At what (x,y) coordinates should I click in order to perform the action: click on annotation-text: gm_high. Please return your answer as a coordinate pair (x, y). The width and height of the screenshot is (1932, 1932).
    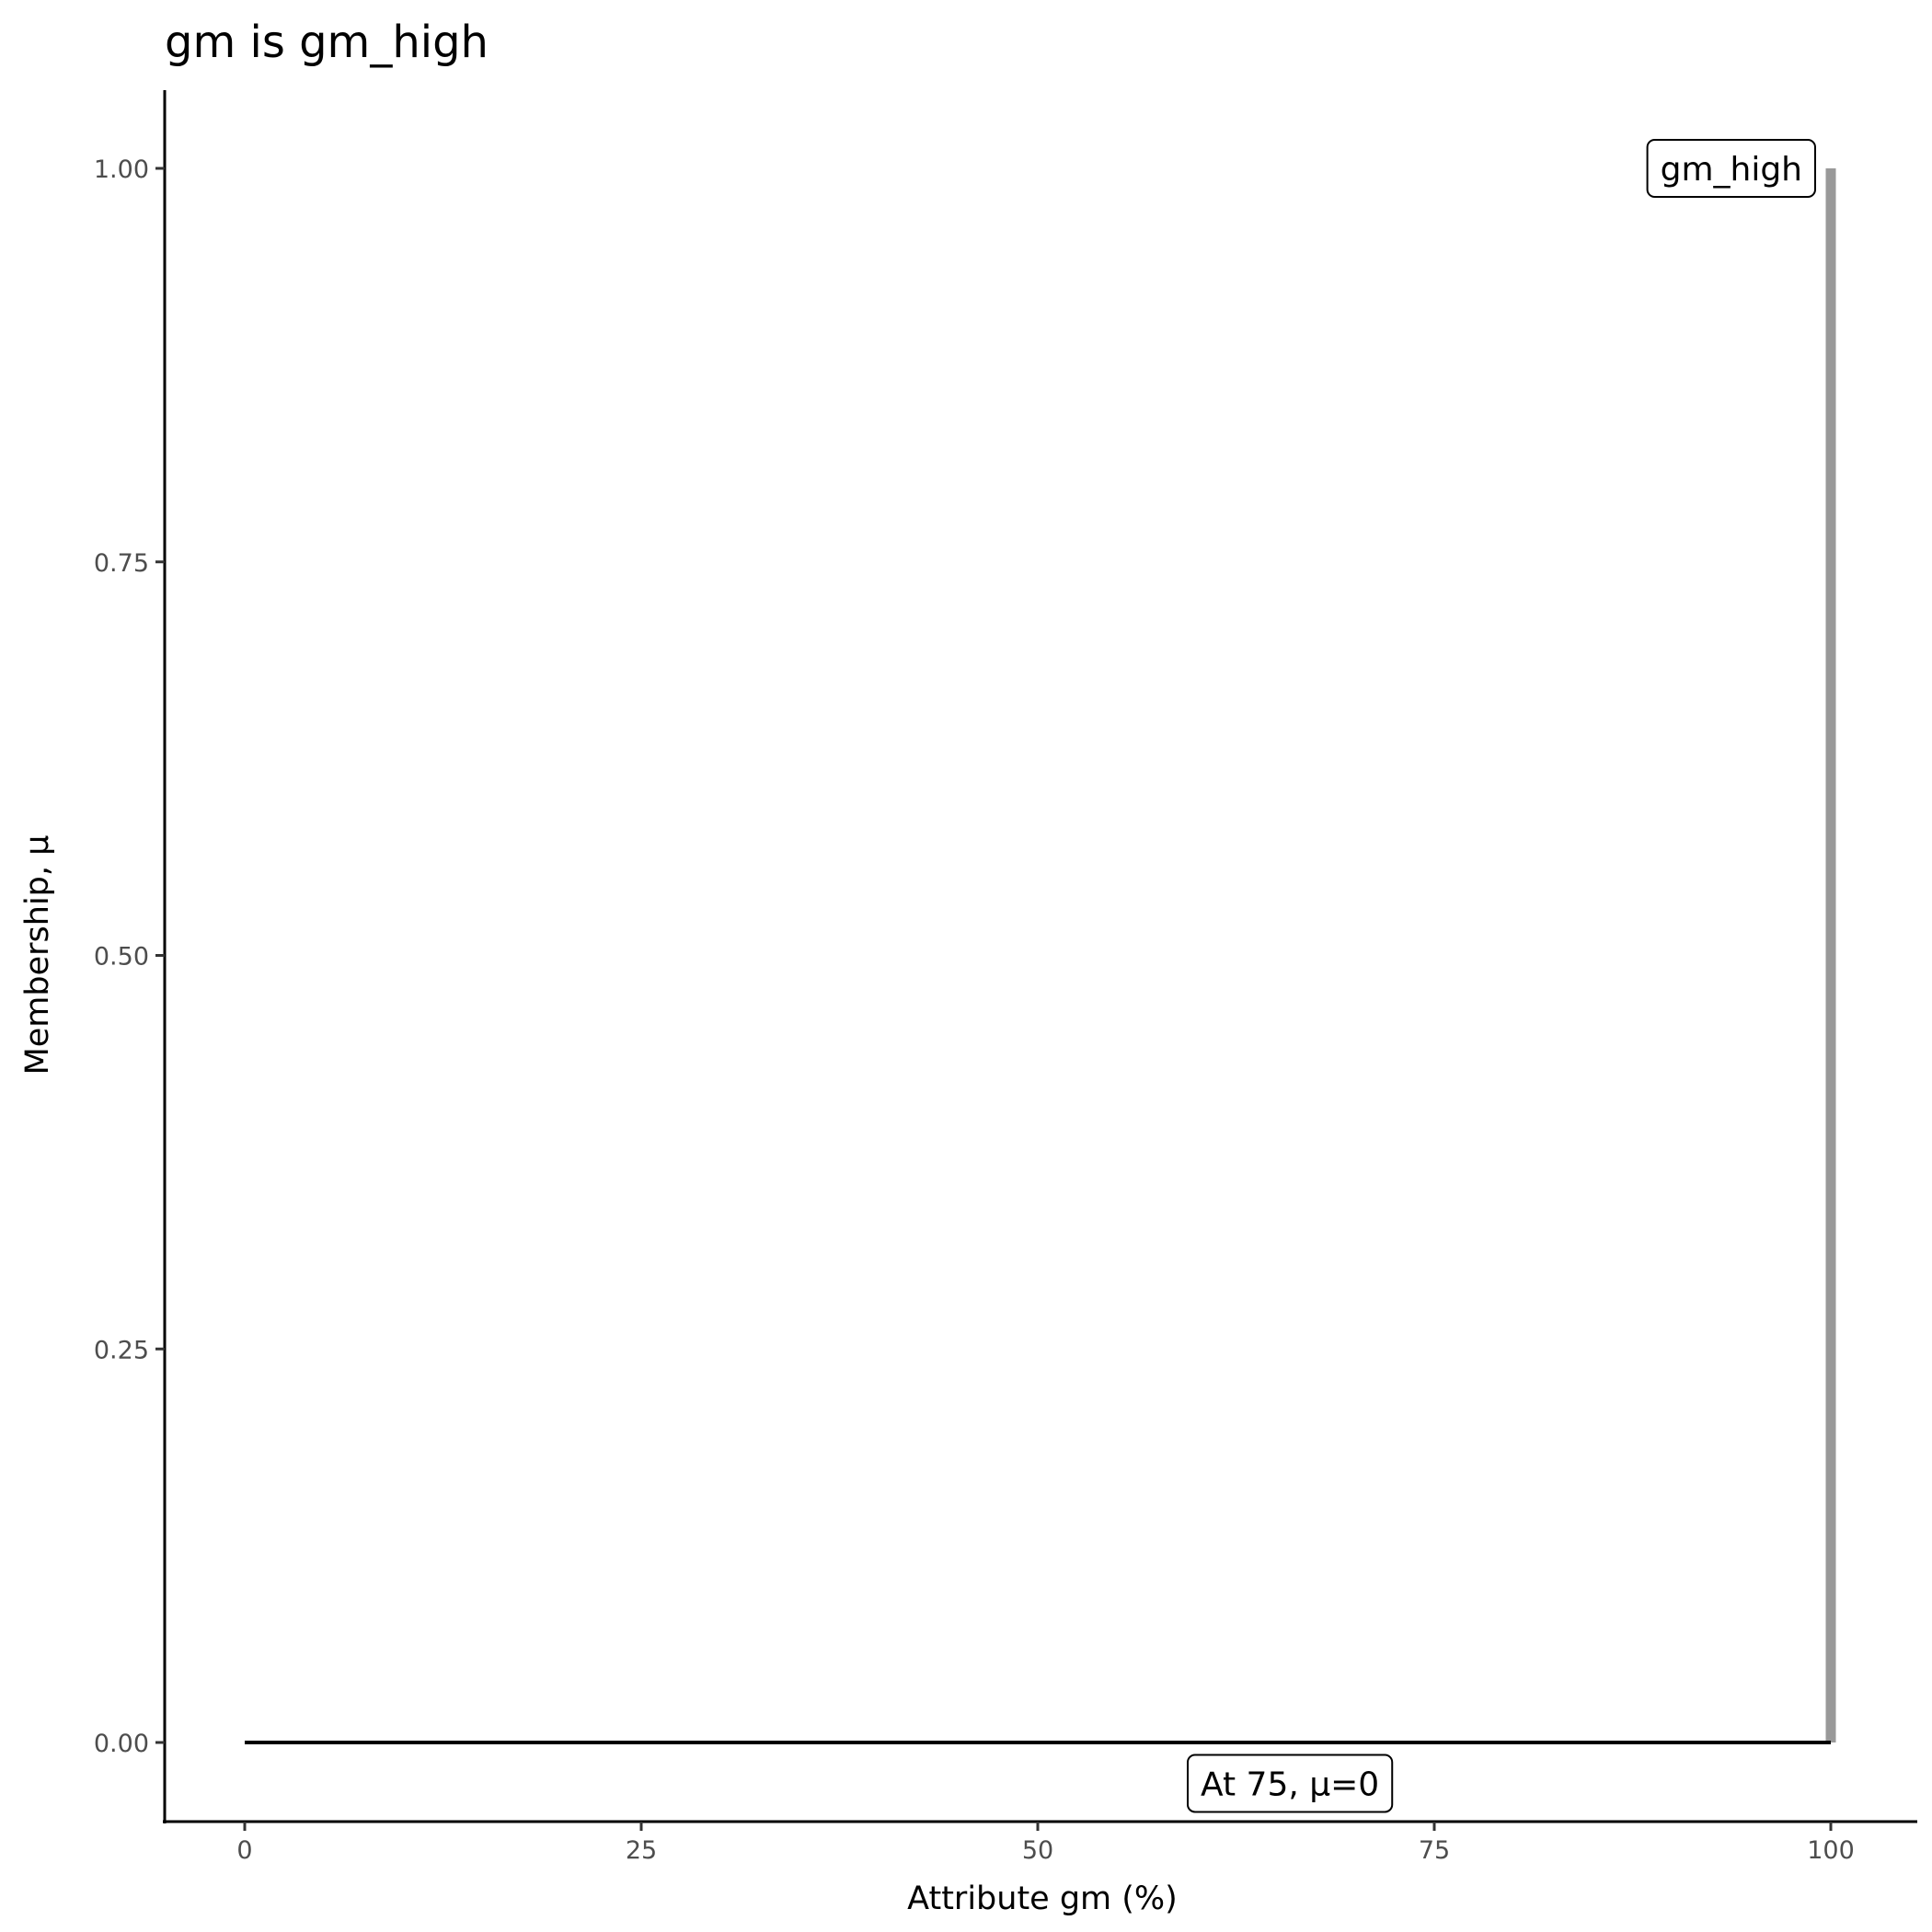
    Looking at the image, I should click on (1731, 170).